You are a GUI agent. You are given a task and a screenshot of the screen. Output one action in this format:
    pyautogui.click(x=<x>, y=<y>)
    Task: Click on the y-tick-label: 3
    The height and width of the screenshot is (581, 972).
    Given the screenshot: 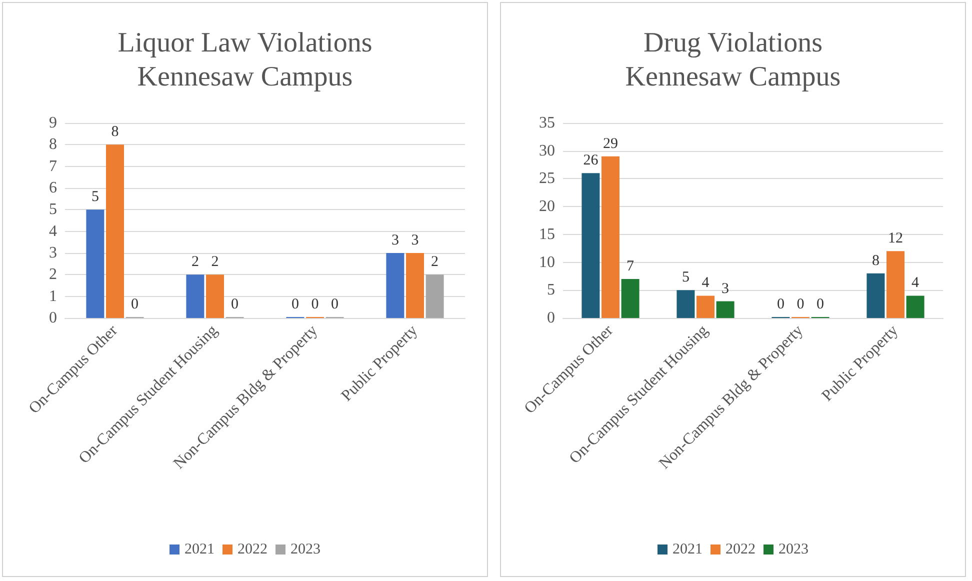 What is the action you would take?
    pyautogui.click(x=53, y=253)
    